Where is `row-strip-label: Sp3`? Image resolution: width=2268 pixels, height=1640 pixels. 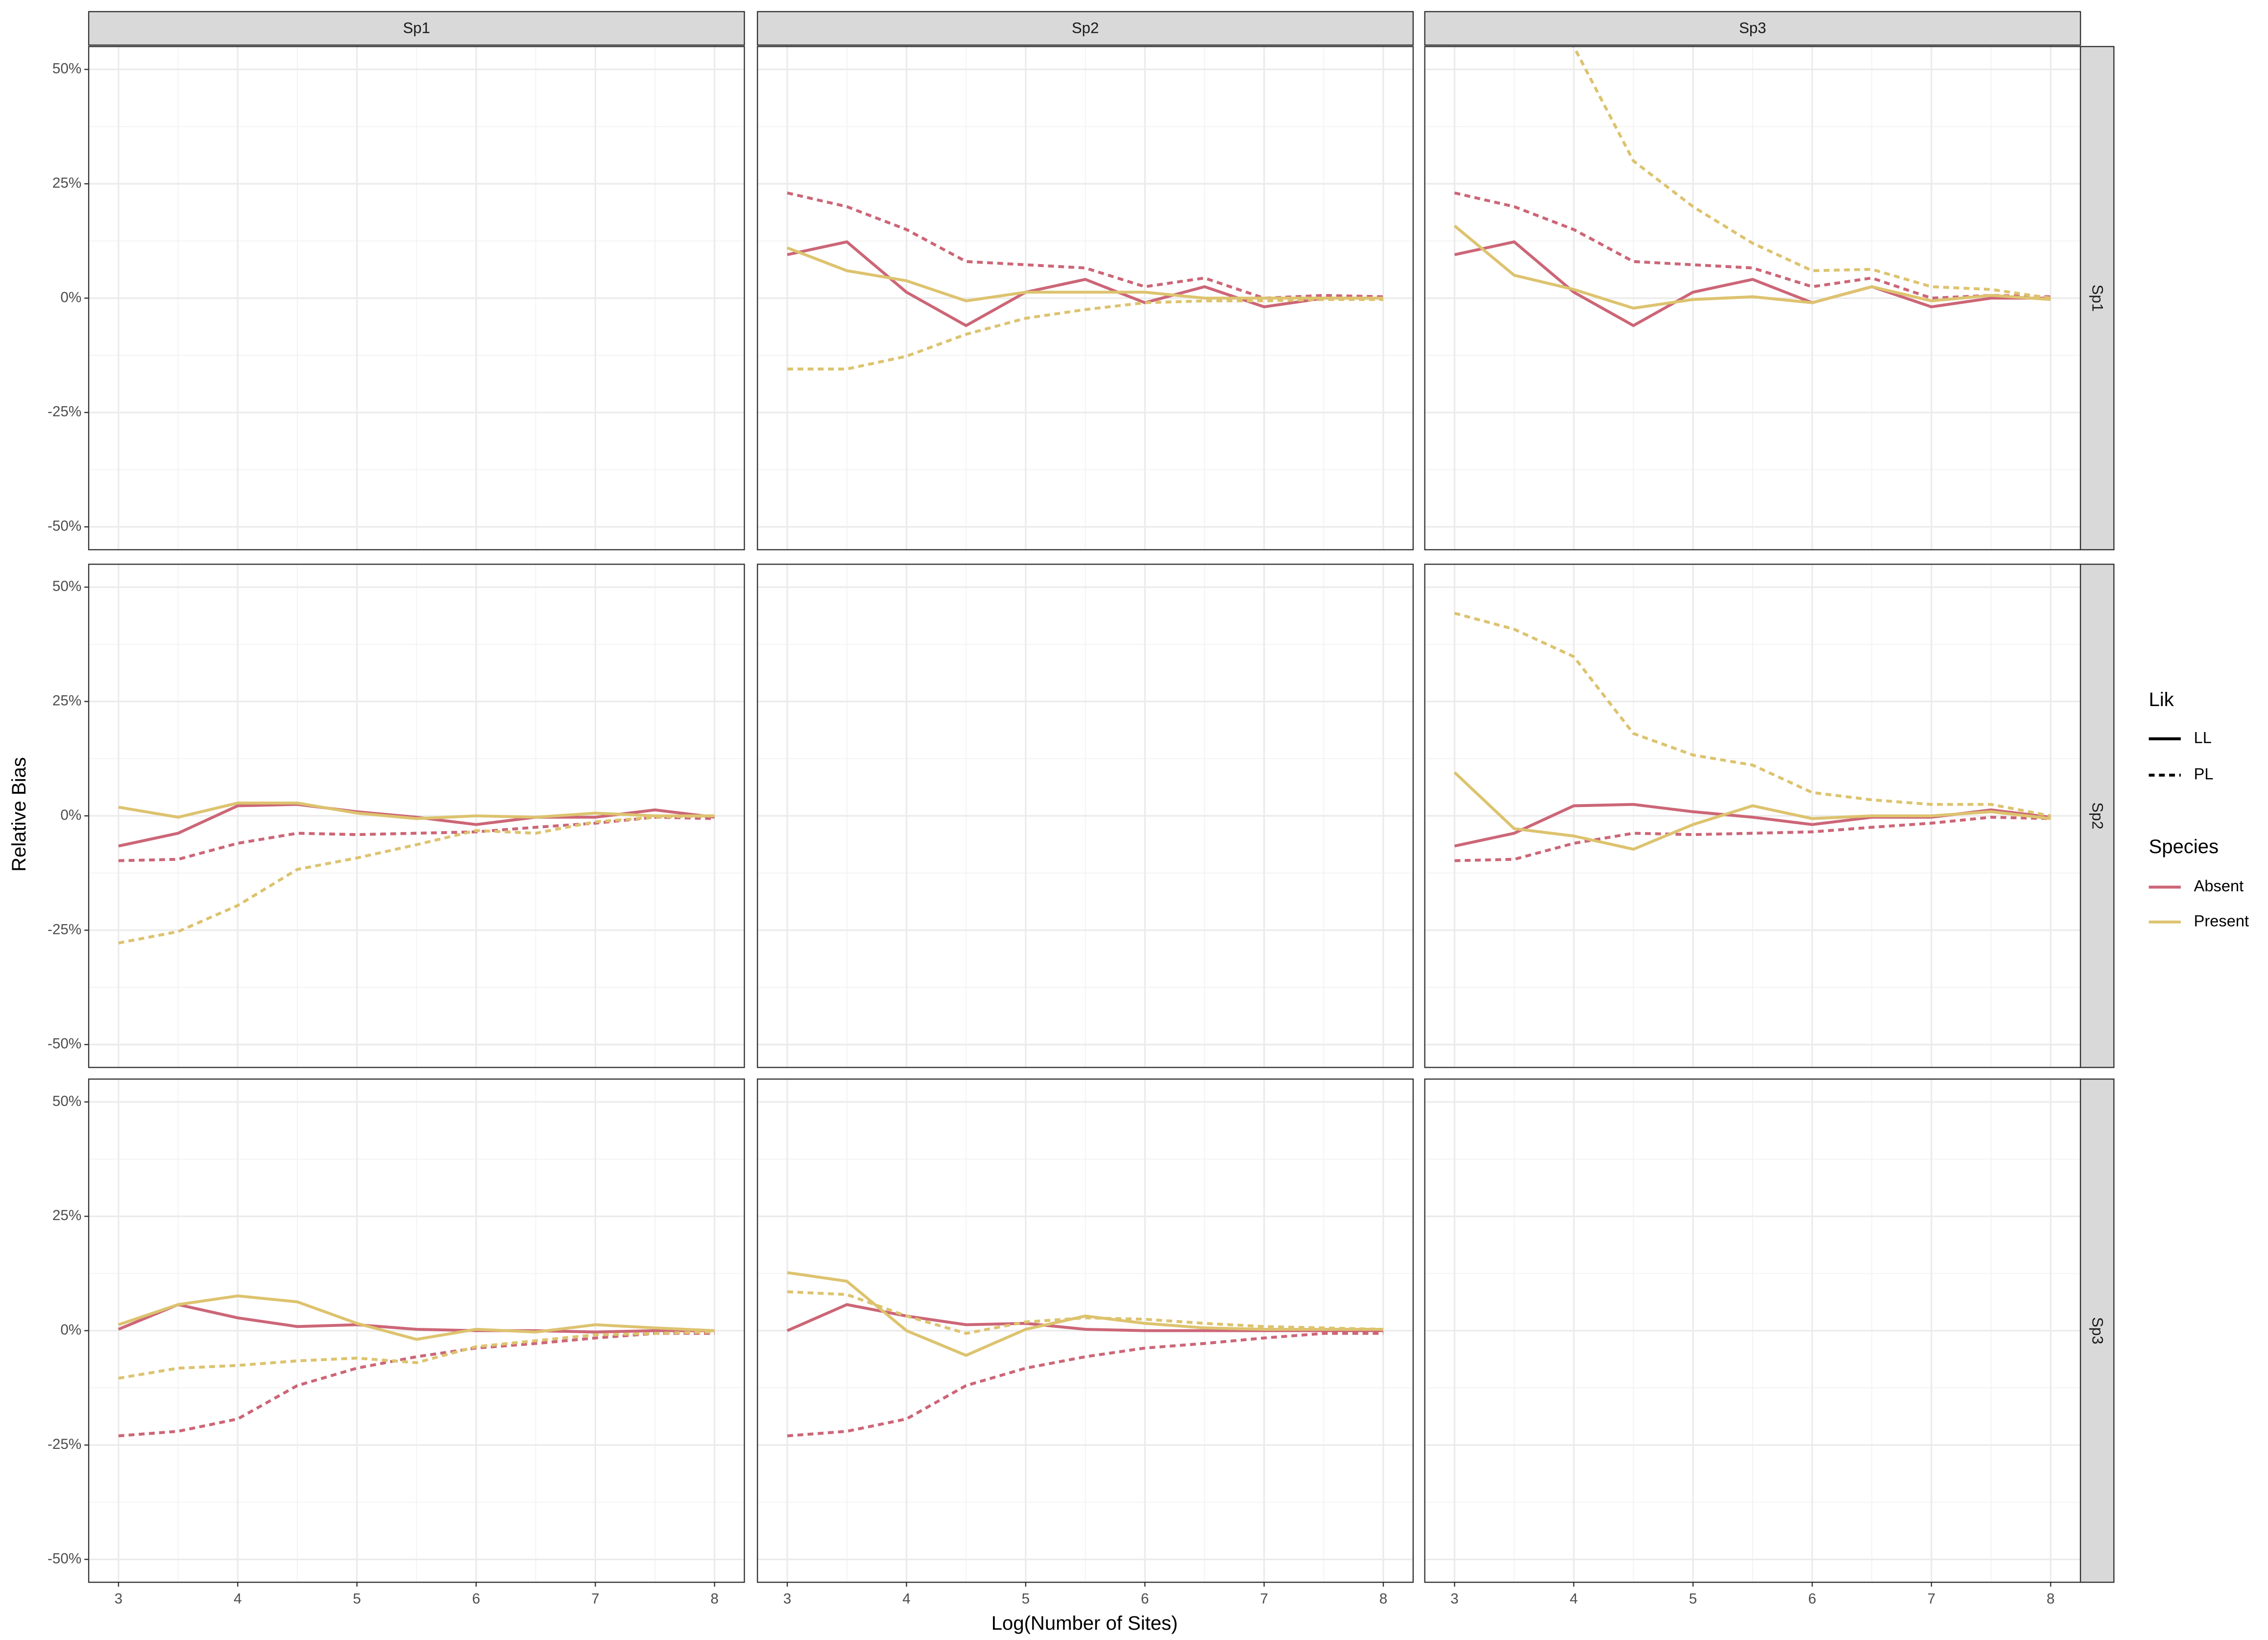
row-strip-label: Sp3 is located at coordinates (2097, 1331).